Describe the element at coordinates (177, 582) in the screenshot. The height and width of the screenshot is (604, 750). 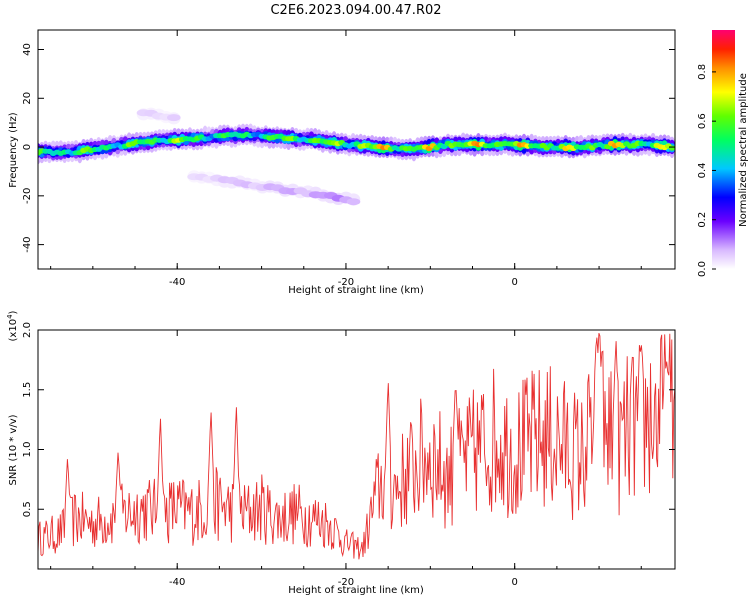
I see `snr-xtick-label: -40` at that location.